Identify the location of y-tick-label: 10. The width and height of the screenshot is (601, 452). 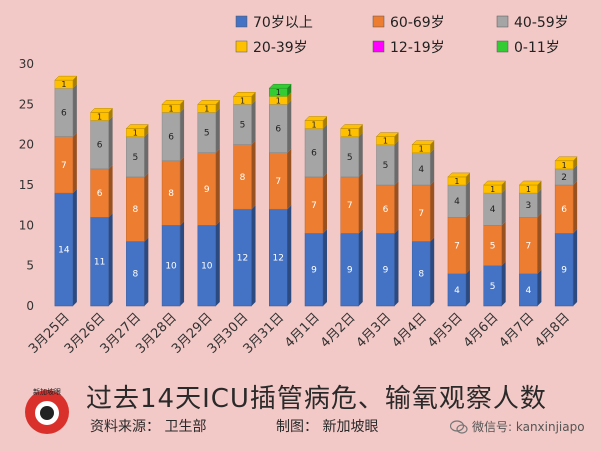
(26, 225).